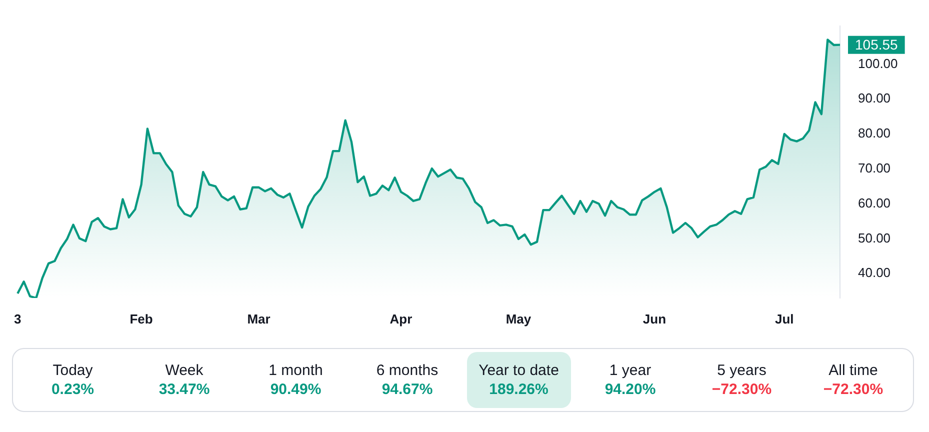 The width and height of the screenshot is (929, 432). I want to click on text: 94.67%, so click(407, 389).